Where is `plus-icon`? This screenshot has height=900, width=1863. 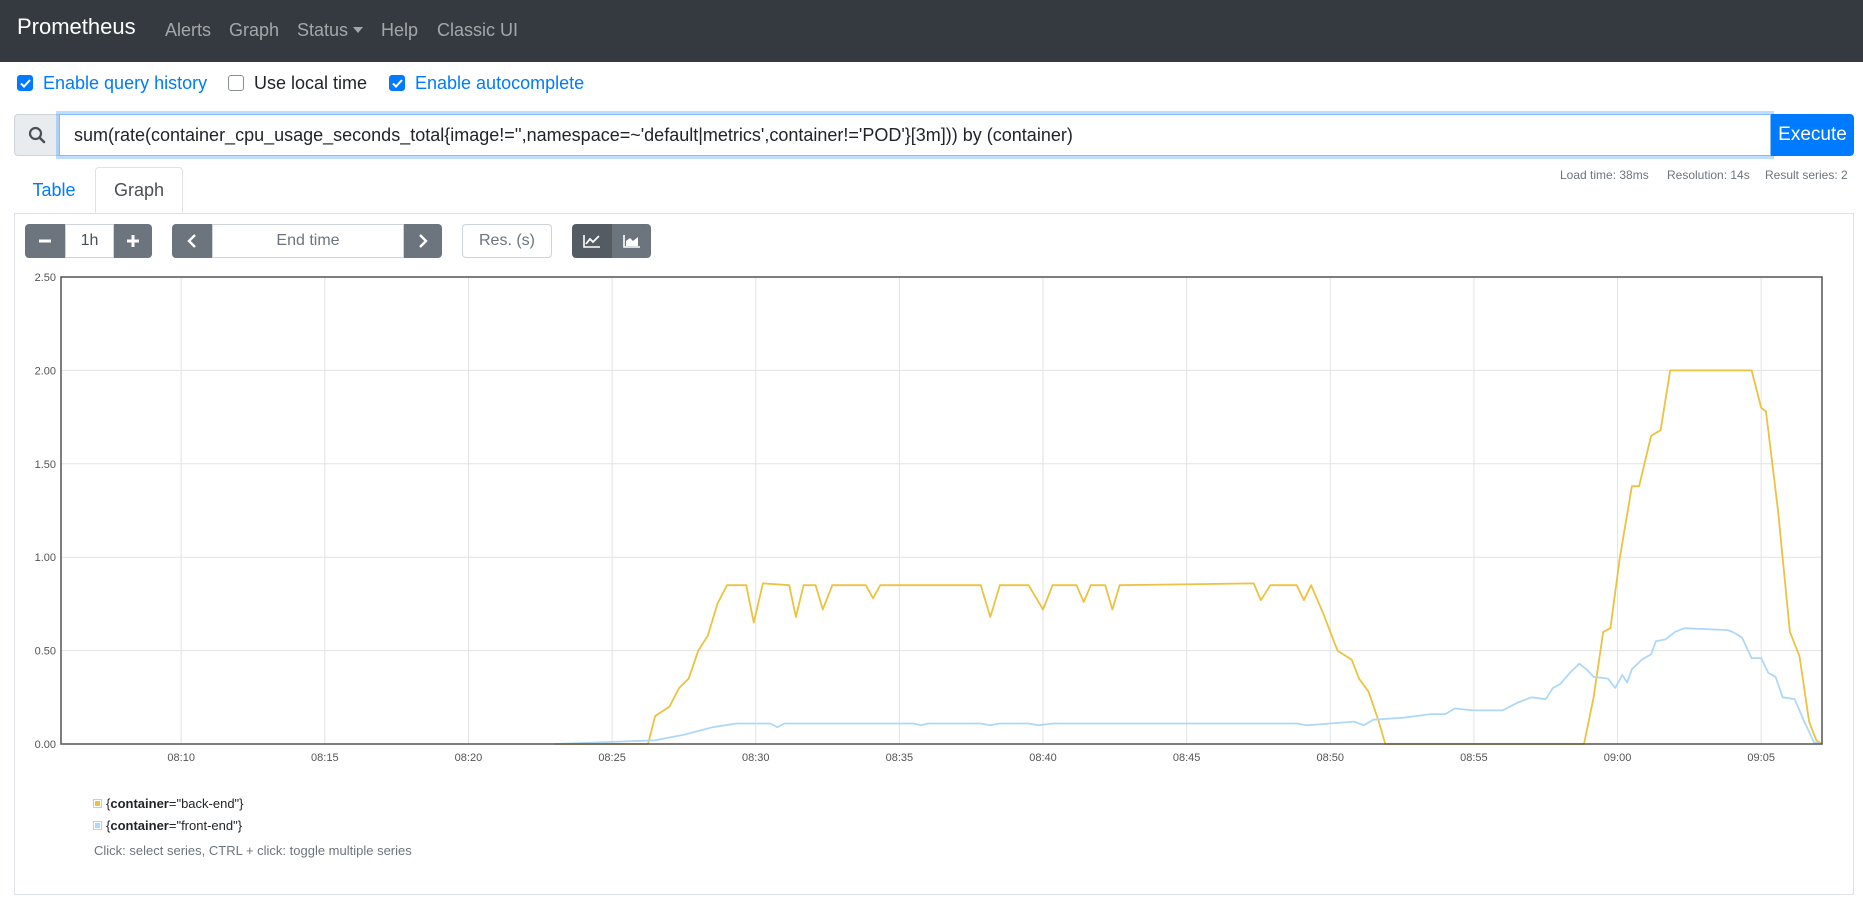 plus-icon is located at coordinates (133, 241).